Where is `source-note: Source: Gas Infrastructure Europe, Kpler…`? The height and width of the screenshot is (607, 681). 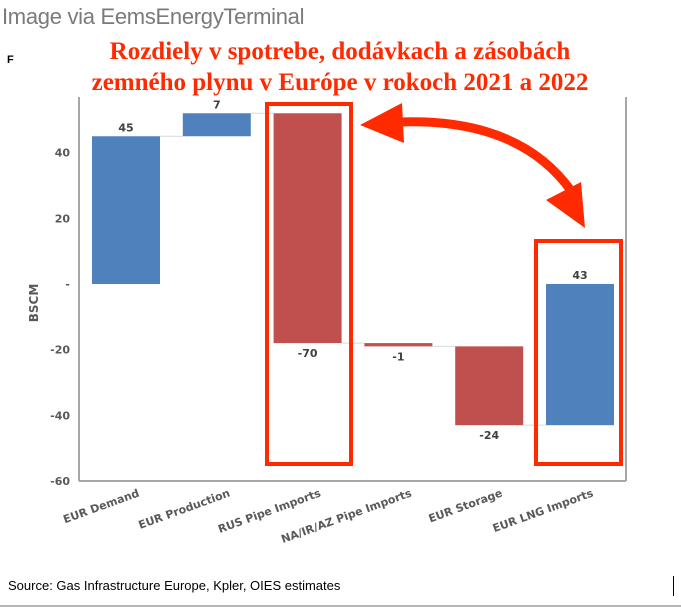
source-note: Source: Gas Infrastructure Europe, Kpler… is located at coordinates (174, 585).